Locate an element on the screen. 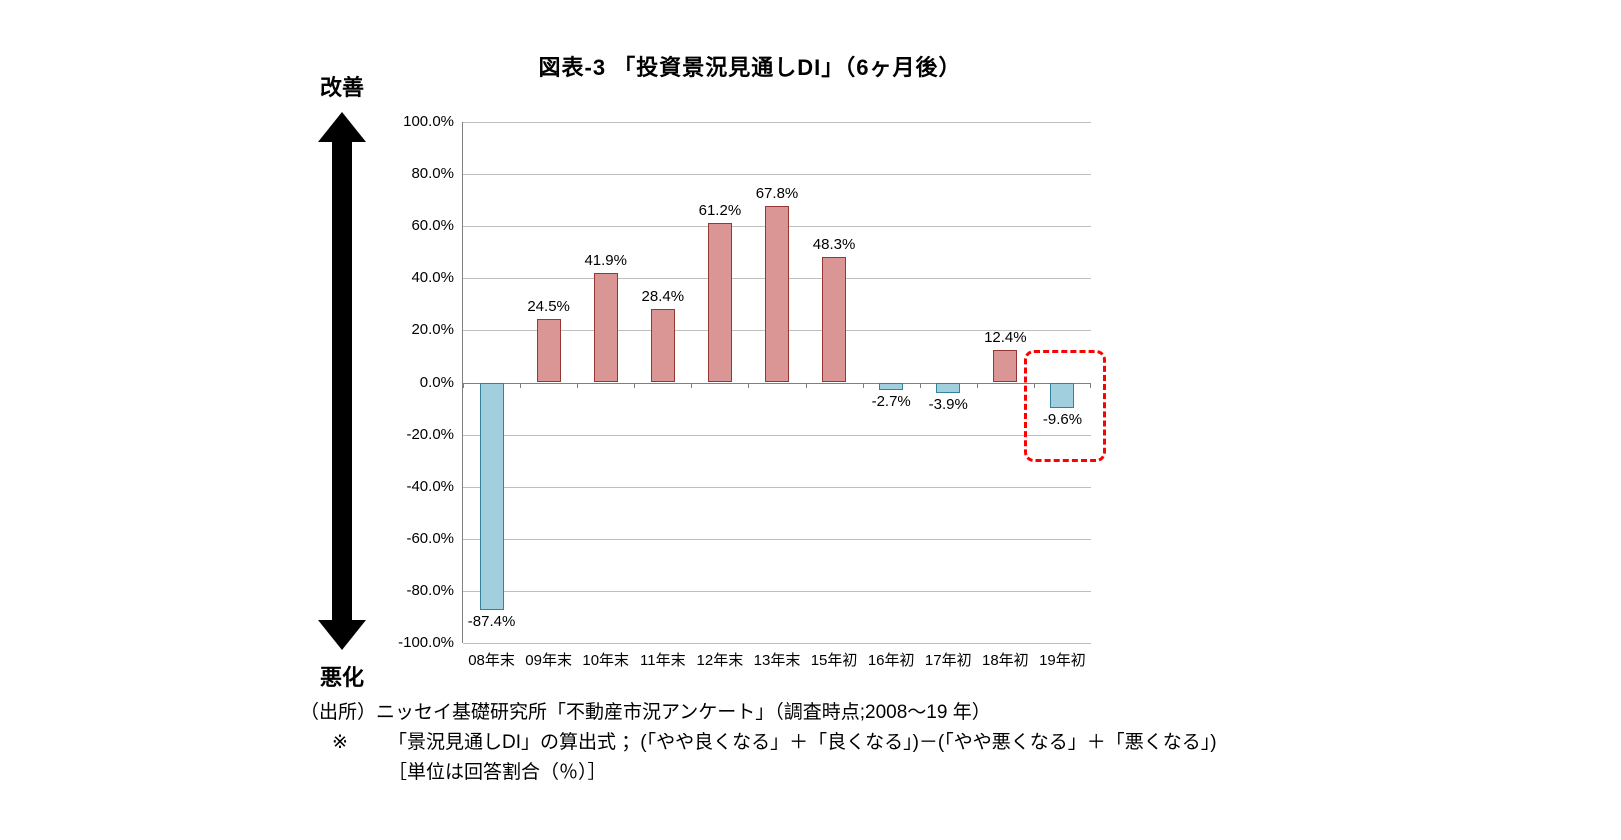 This screenshot has width=1621, height=840. improve-label: 改善 is located at coordinates (341, 87).